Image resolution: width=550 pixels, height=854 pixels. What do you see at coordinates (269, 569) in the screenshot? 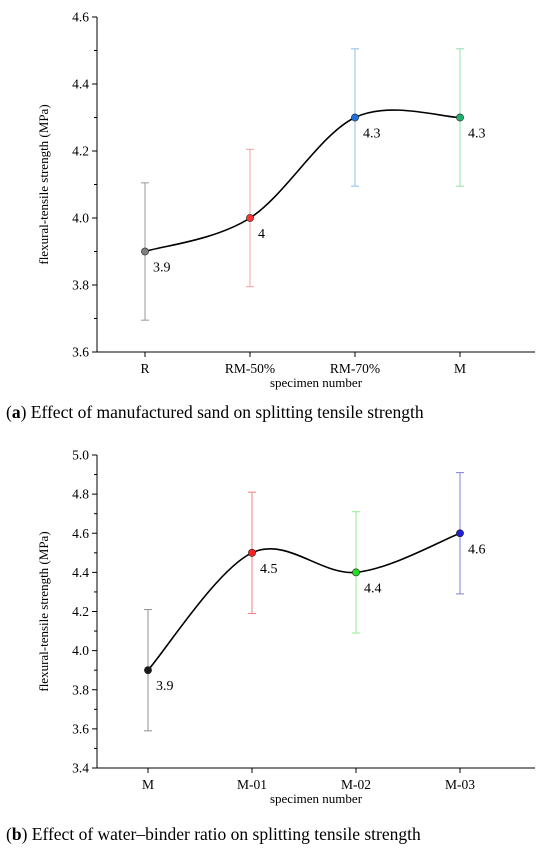
I see `data-label: 4.5` at bounding box center [269, 569].